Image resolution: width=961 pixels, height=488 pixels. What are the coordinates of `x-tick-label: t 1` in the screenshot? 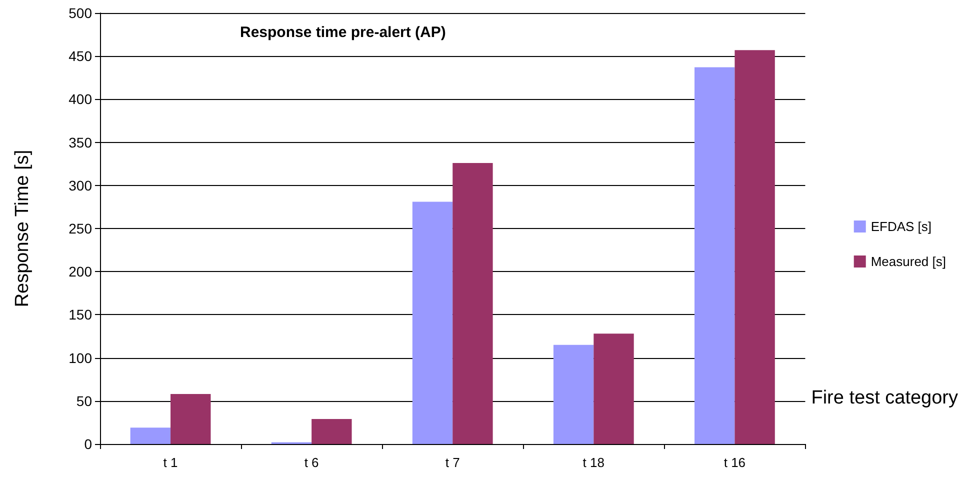 It's located at (170, 462).